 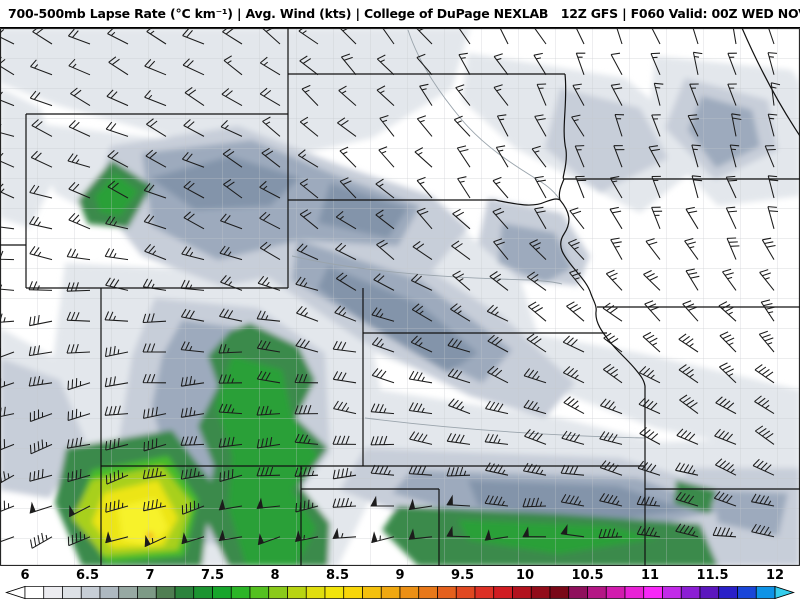 I want to click on colorbar-tick-labels: 6 6.5 7 7.5 8 8.5 9 9.5 10 10.5 11 11.5 12, so click(x=400, y=575).